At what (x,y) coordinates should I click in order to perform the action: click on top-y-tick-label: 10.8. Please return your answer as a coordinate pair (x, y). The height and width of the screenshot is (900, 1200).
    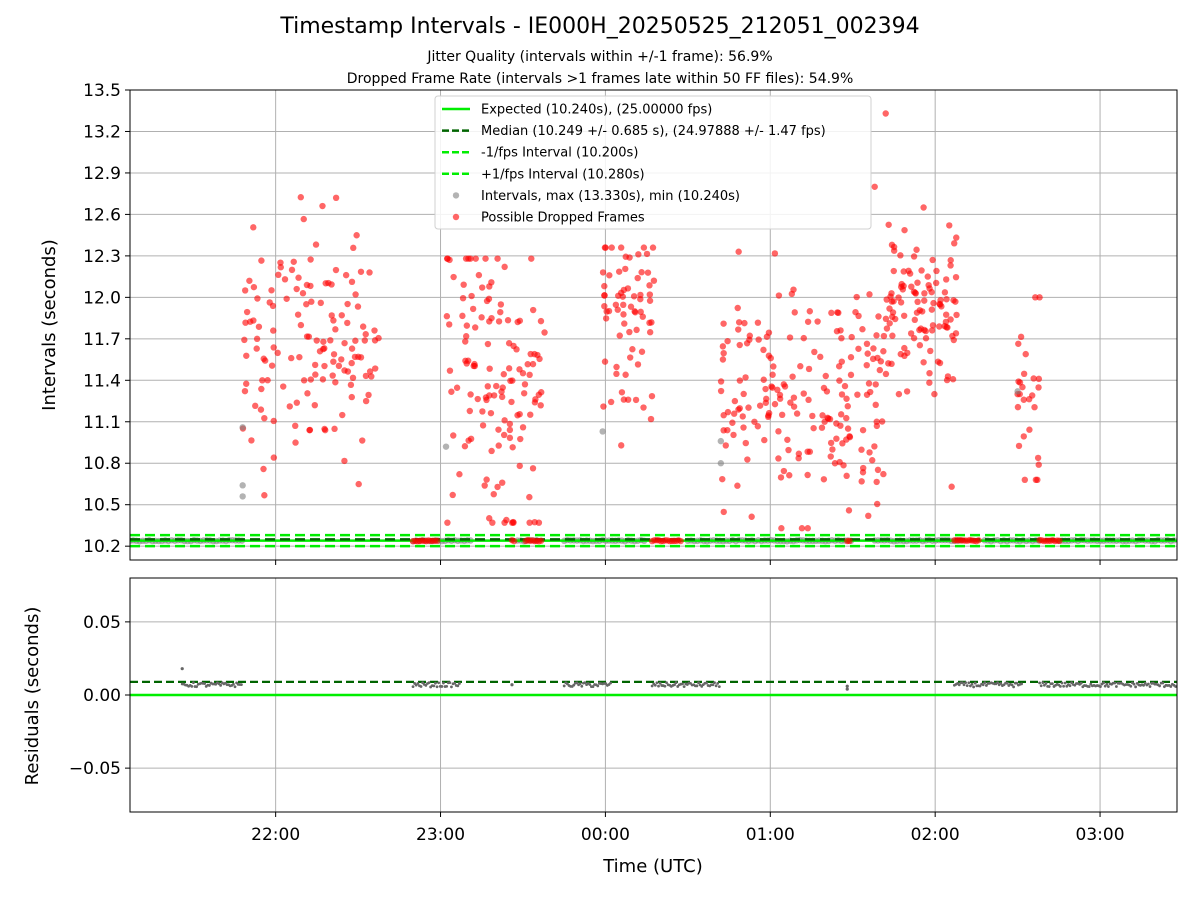
    Looking at the image, I should click on (102, 464).